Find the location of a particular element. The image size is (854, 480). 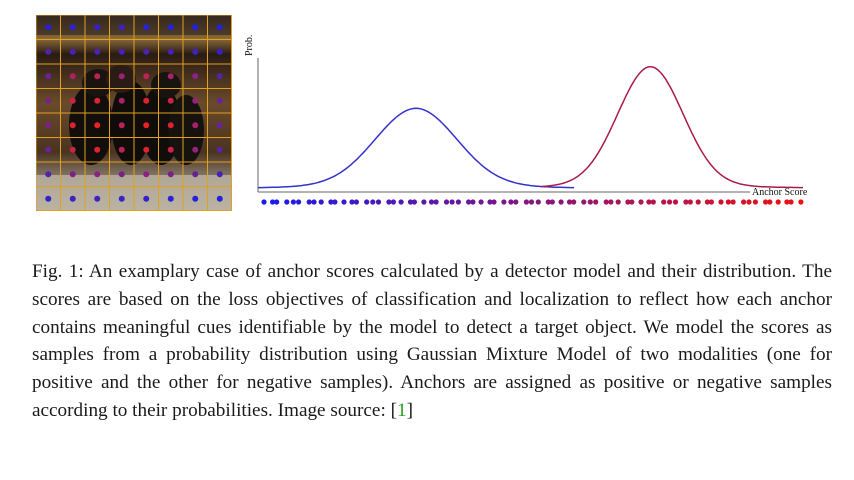

caption-close-bracket: ] is located at coordinates (409, 410).